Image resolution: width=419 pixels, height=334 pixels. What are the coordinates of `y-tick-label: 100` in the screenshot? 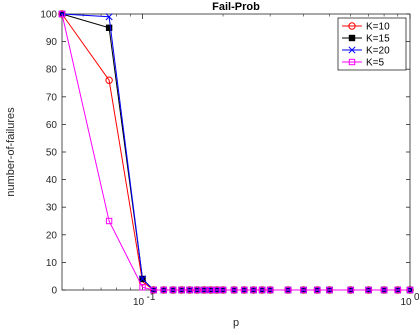 It's located at (48, 15).